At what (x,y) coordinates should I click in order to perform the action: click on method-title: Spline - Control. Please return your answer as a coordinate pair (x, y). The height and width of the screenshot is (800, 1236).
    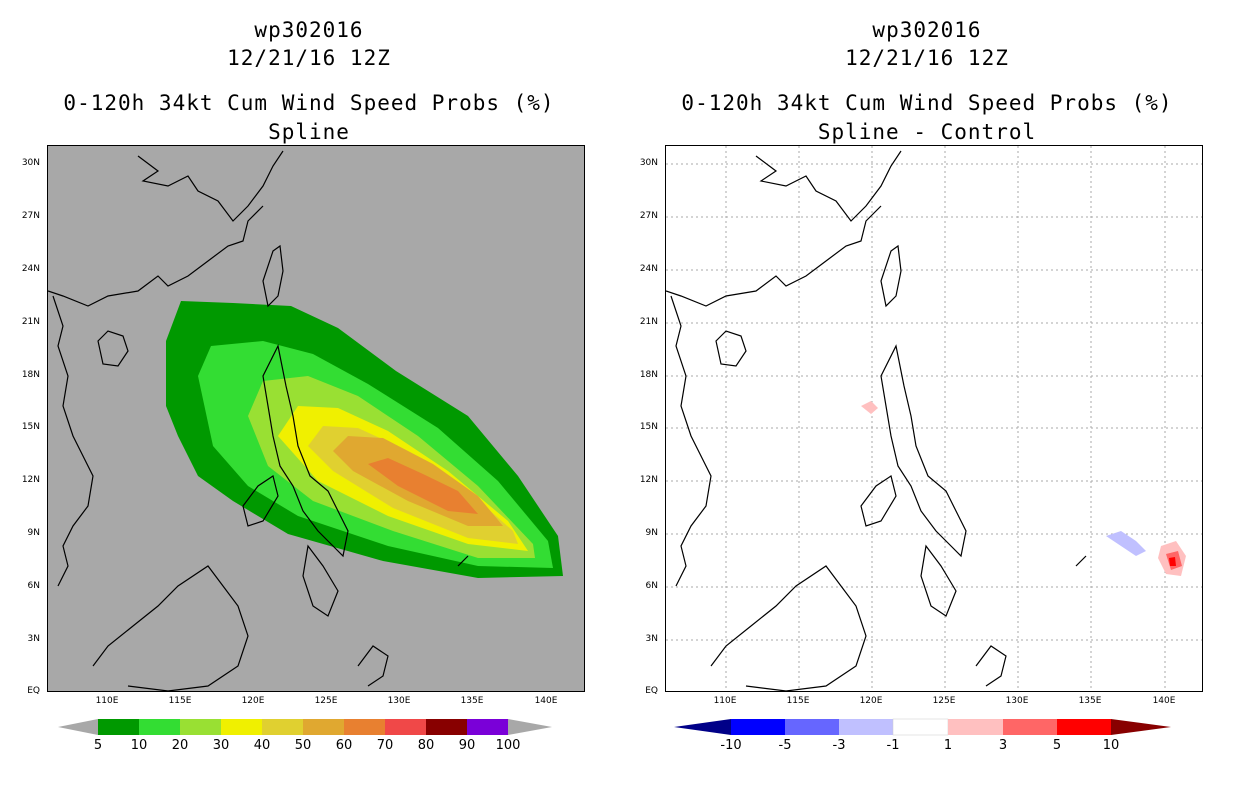
    Looking at the image, I should click on (927, 132).